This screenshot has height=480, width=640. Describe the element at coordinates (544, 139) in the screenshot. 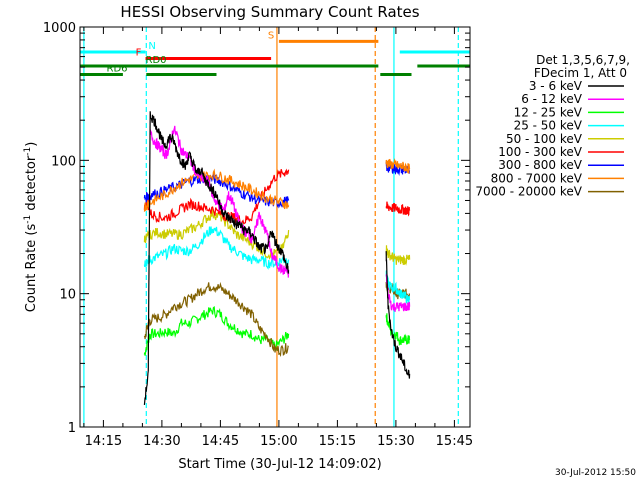

I see `legend-label: 50 - 100 keV` at that location.